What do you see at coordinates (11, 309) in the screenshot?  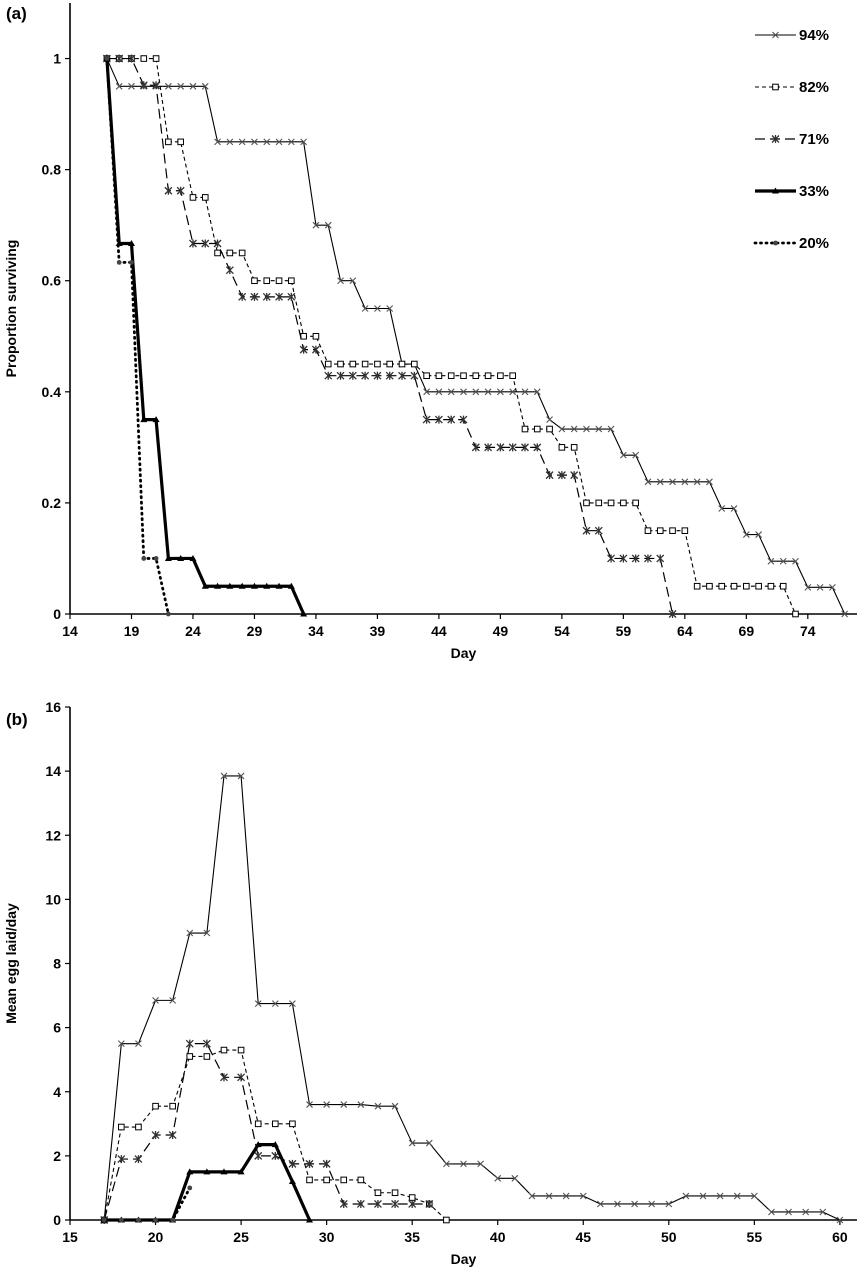 I see `y-axis-label: Proportion surviving` at bounding box center [11, 309].